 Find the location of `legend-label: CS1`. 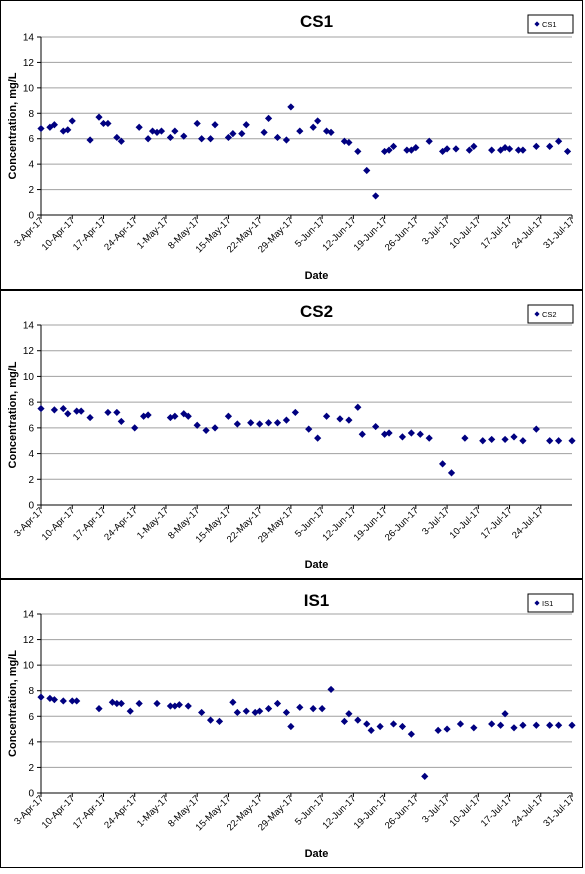

legend-label: CS1 is located at coordinates (549, 24).